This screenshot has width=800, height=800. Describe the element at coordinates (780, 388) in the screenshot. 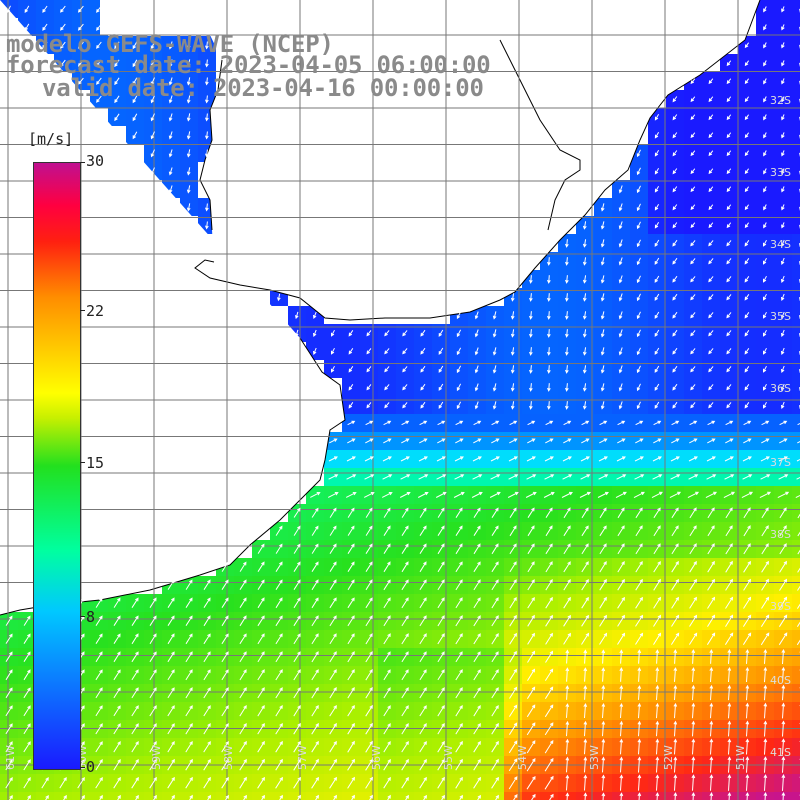

I see `latitude-label: 36S` at that location.